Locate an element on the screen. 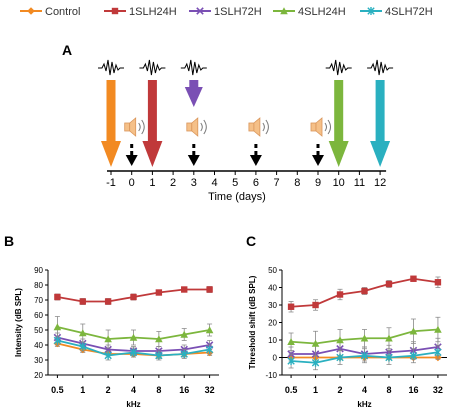 The width and height of the screenshot is (454, 416). timeline-tick-label-13: 12 is located at coordinates (380, 183).